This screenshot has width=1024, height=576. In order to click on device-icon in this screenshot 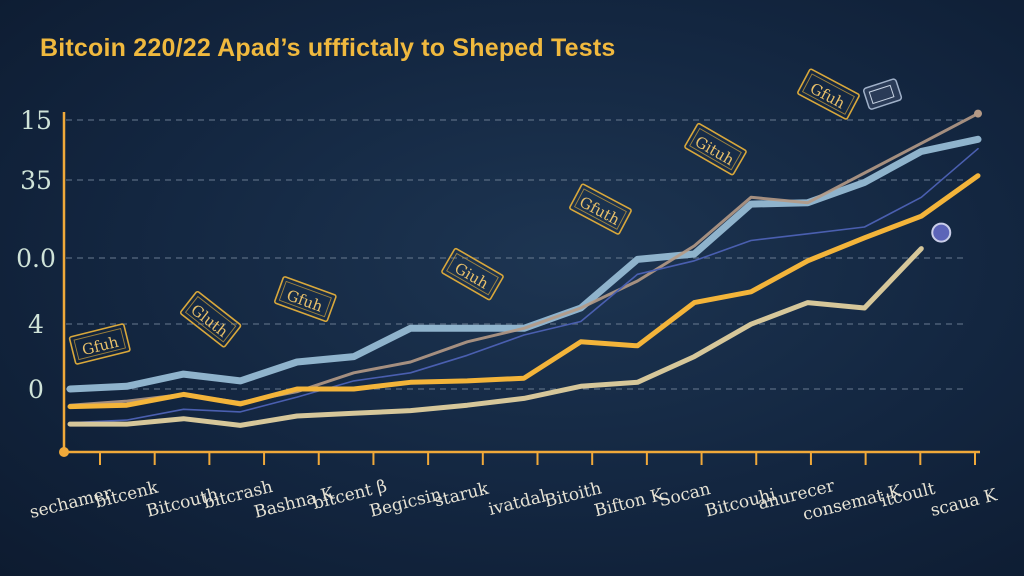, I will do `click(883, 94)`.